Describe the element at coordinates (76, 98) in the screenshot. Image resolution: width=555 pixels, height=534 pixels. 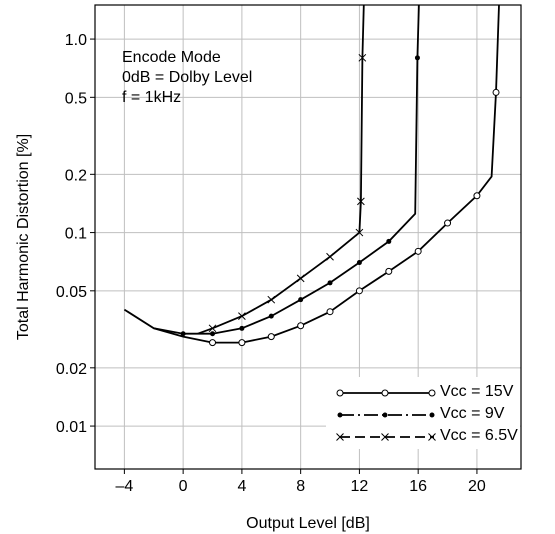
I see `y-tick-label: 0.5` at that location.